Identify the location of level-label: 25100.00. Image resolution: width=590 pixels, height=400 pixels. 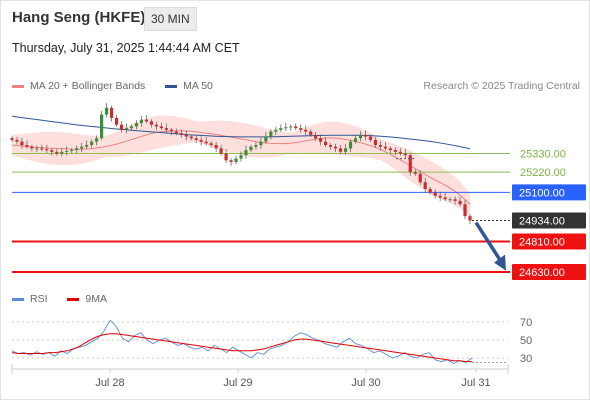
(542, 193).